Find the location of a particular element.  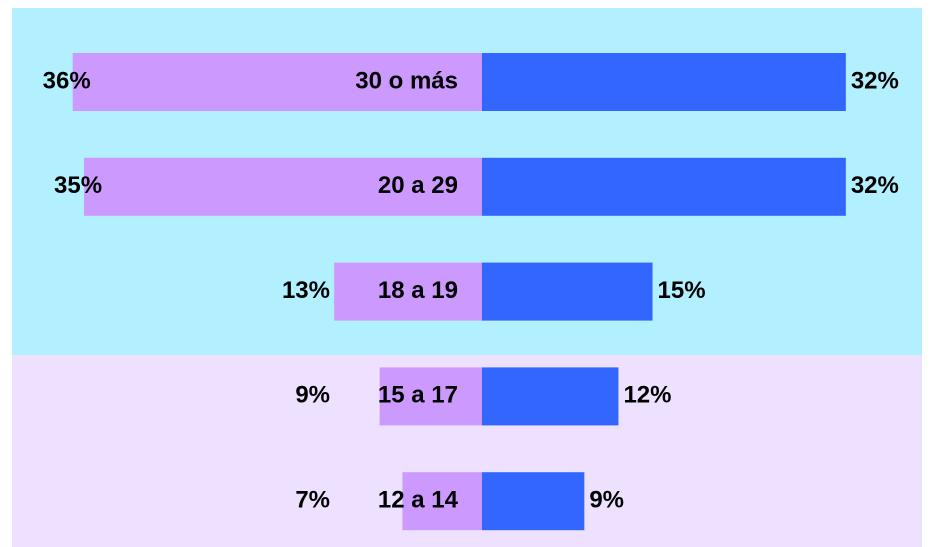

value-label: 12% is located at coordinates (647, 395).